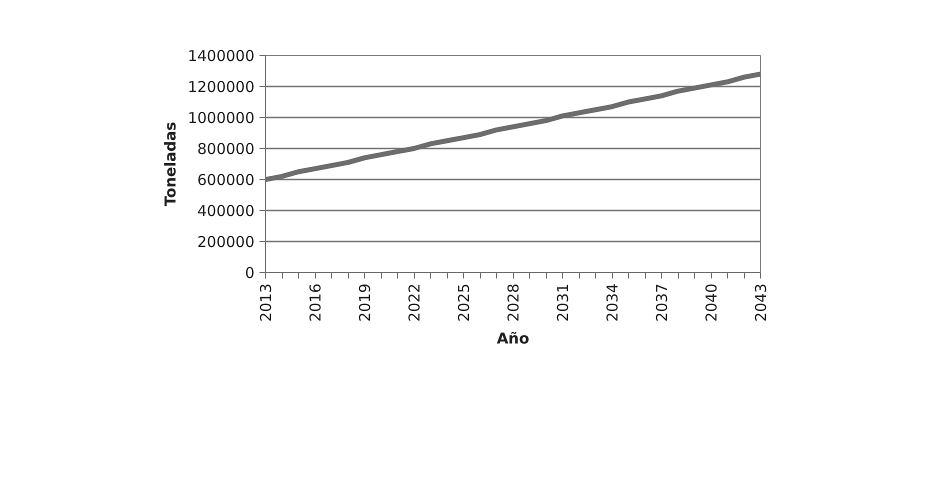  Describe the element at coordinates (315, 302) in the screenshot. I see `x-tick-label: 2016` at that location.